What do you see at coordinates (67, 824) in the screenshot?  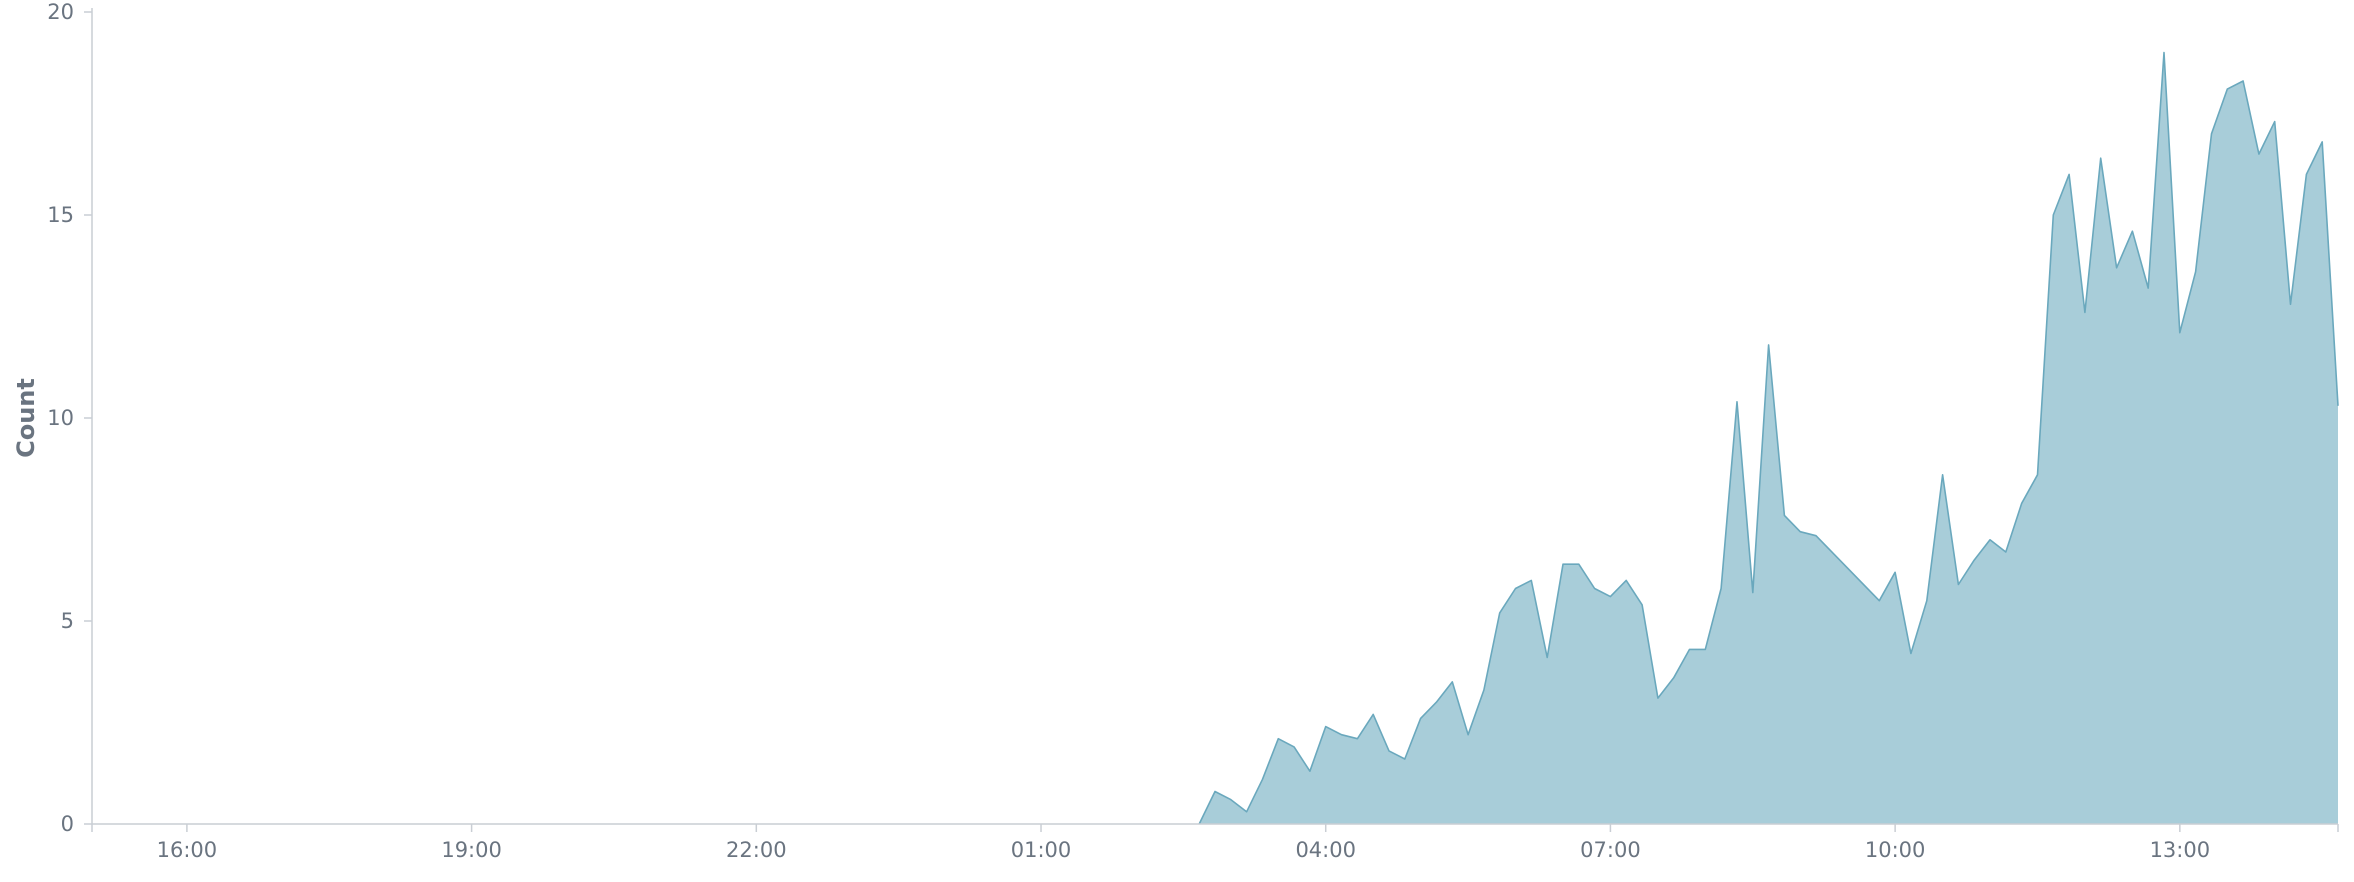 I see `y-tick-label: 0` at bounding box center [67, 824].